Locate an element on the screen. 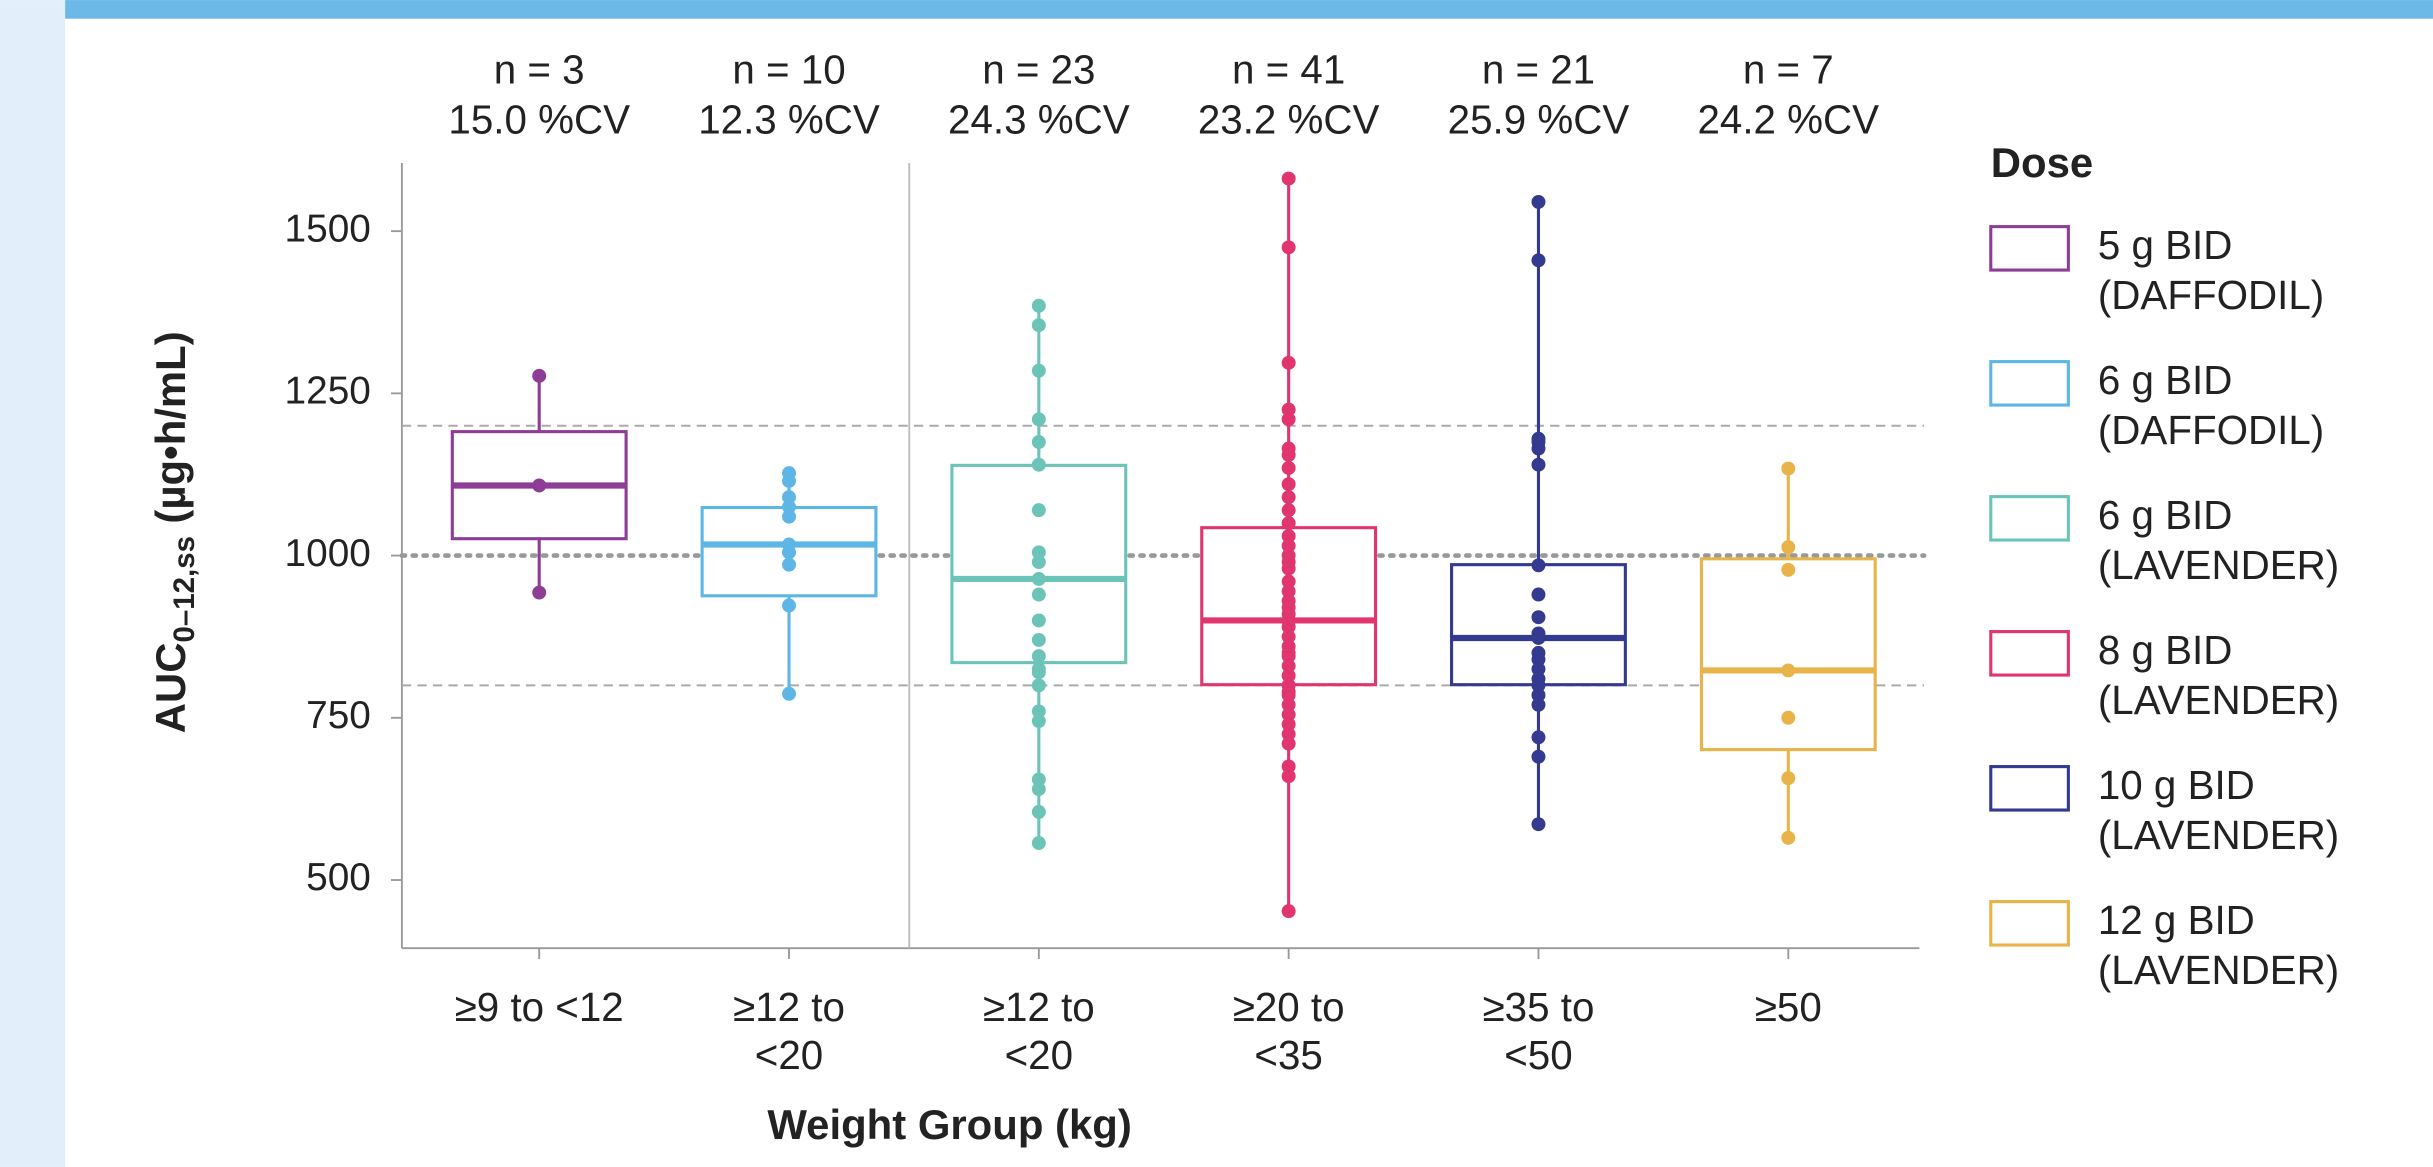 The height and width of the screenshot is (1167, 2433). n-label: n = 41 is located at coordinates (1288, 70).